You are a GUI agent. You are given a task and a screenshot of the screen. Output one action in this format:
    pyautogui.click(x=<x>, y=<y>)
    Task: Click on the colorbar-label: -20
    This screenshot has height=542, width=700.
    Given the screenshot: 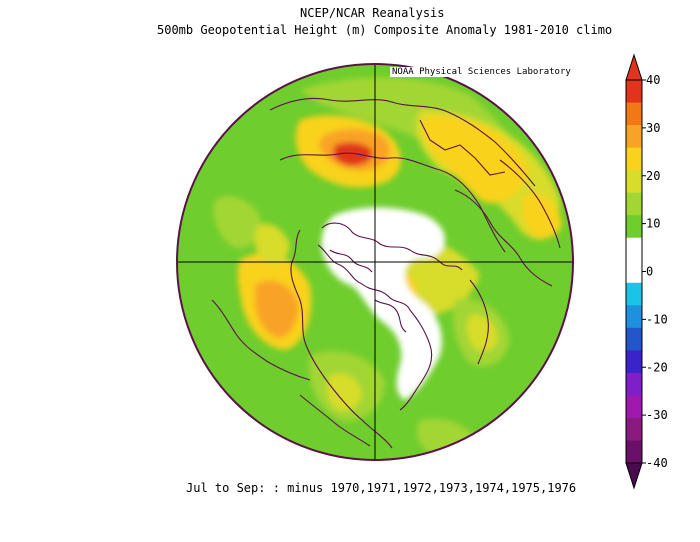 What is the action you would take?
    pyautogui.click(x=657, y=367)
    